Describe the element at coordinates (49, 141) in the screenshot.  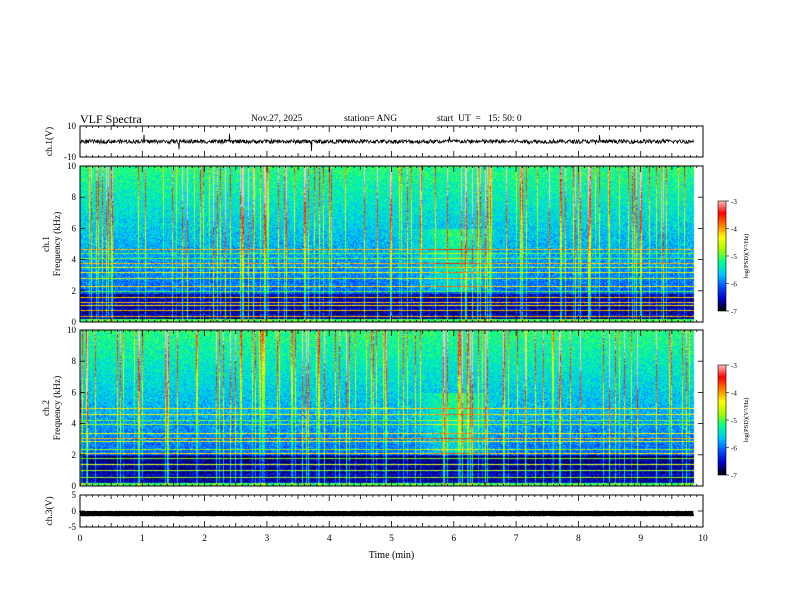
I see `ylabel-ch1-0: ch.1(V)` at that location.